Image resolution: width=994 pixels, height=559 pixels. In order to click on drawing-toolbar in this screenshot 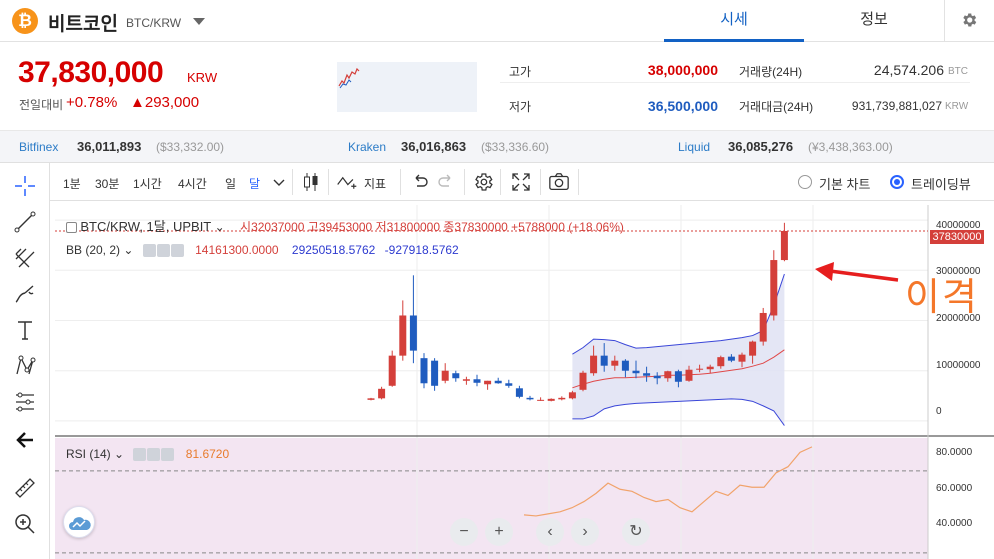, I will do `click(25, 361)`.